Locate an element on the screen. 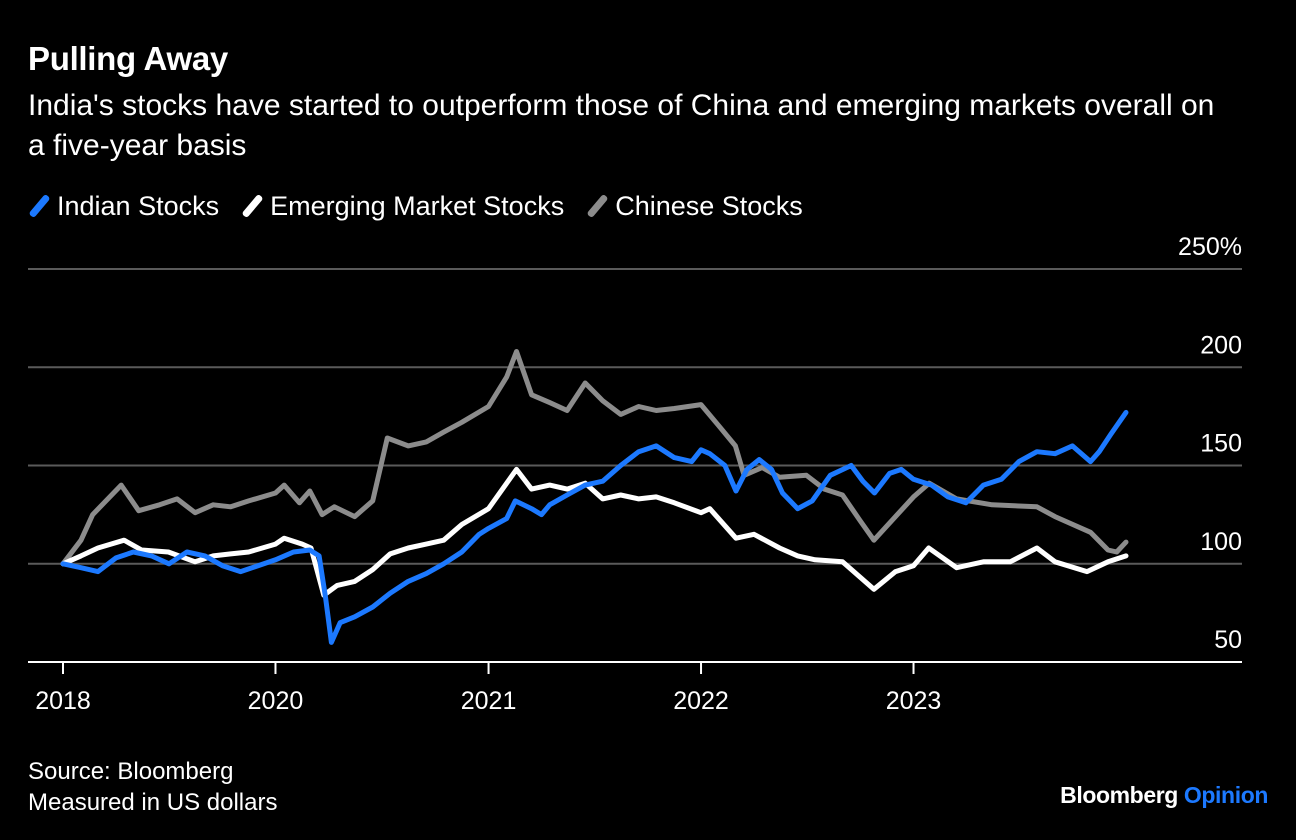 This screenshot has width=1296, height=840. y-tick-label-250: 250% is located at coordinates (1210, 247).